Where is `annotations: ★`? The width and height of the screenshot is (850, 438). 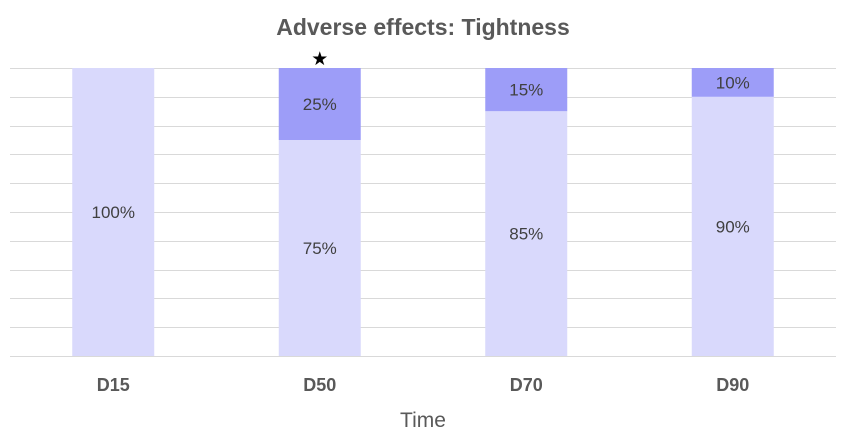 annotations: ★ is located at coordinates (319, 59).